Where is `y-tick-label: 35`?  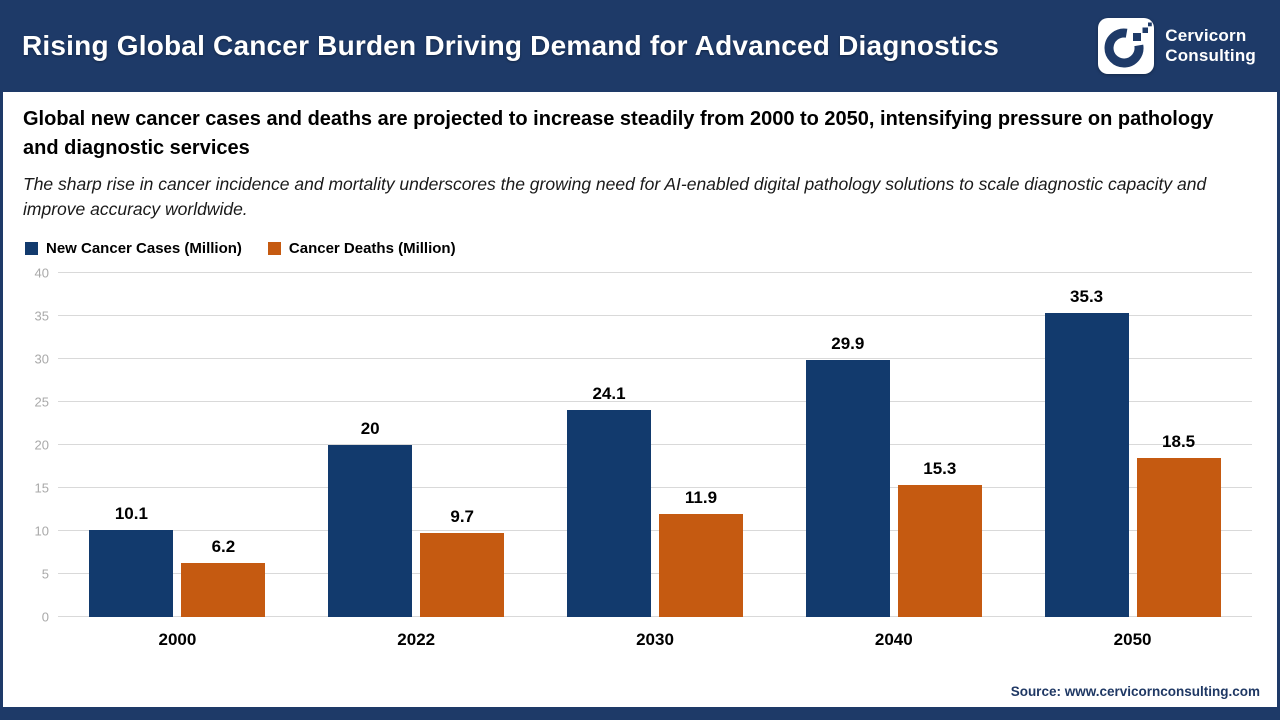
y-tick-label: 35 is located at coordinates (41, 316).